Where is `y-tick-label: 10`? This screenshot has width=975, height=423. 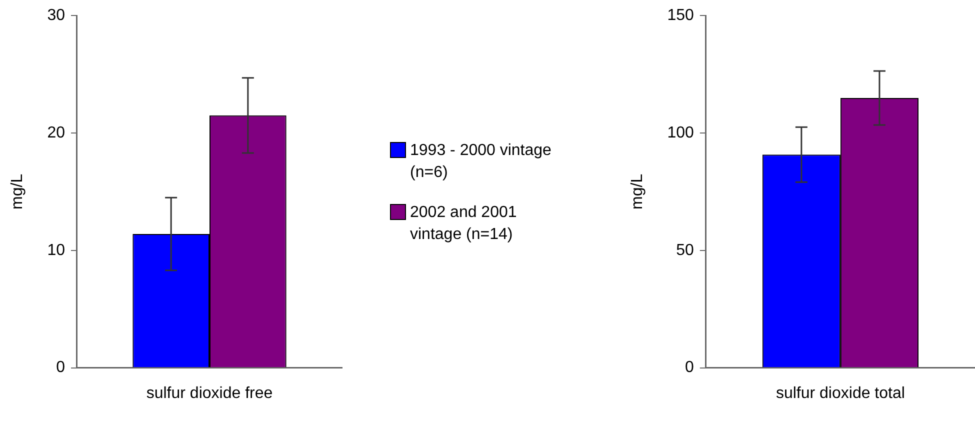 y-tick-label: 10 is located at coordinates (56, 250).